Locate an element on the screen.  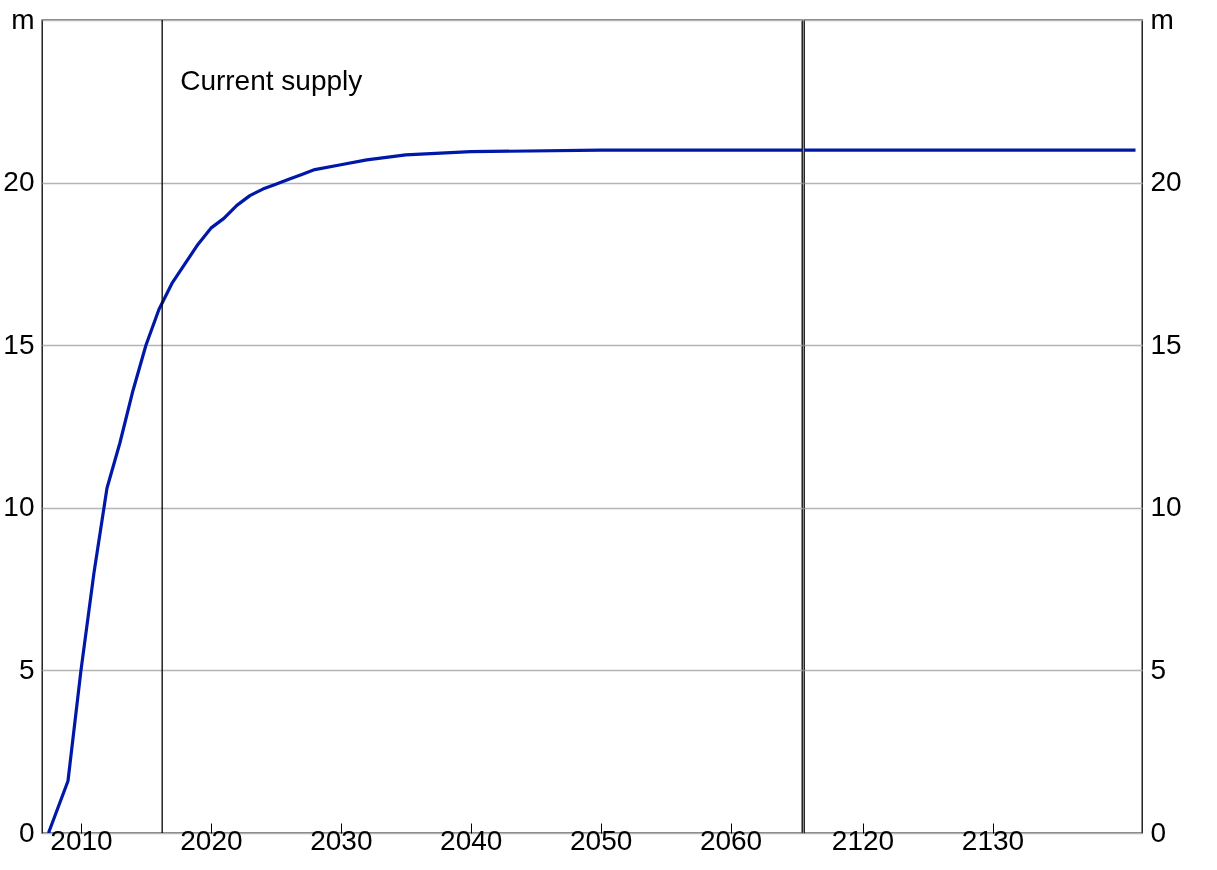
x-tick-label: 2010 is located at coordinates (81, 840).